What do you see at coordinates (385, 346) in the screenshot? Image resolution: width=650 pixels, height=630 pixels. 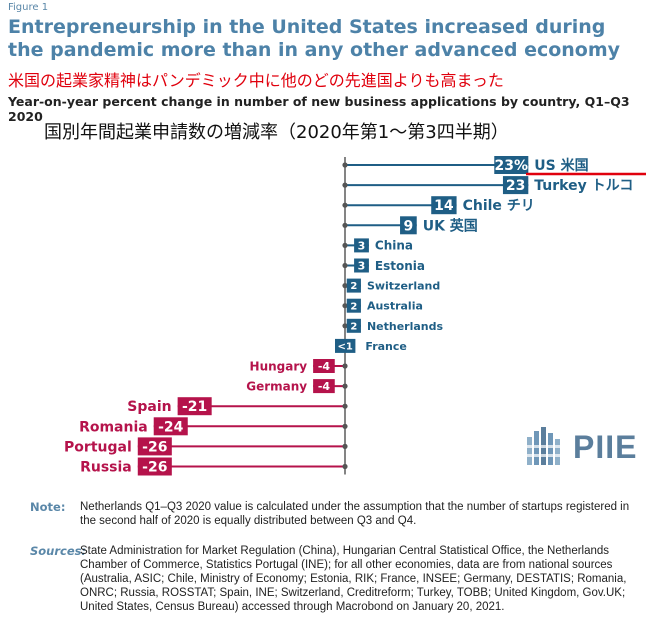 I see `category-label: France` at bounding box center [385, 346].